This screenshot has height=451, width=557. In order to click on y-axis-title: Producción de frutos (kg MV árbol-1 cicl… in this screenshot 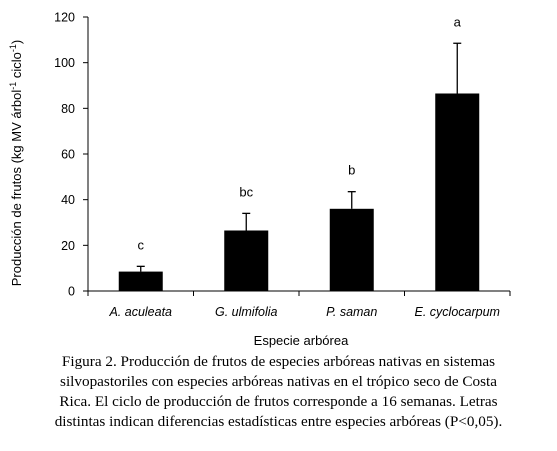, I will do `click(16, 163)`.